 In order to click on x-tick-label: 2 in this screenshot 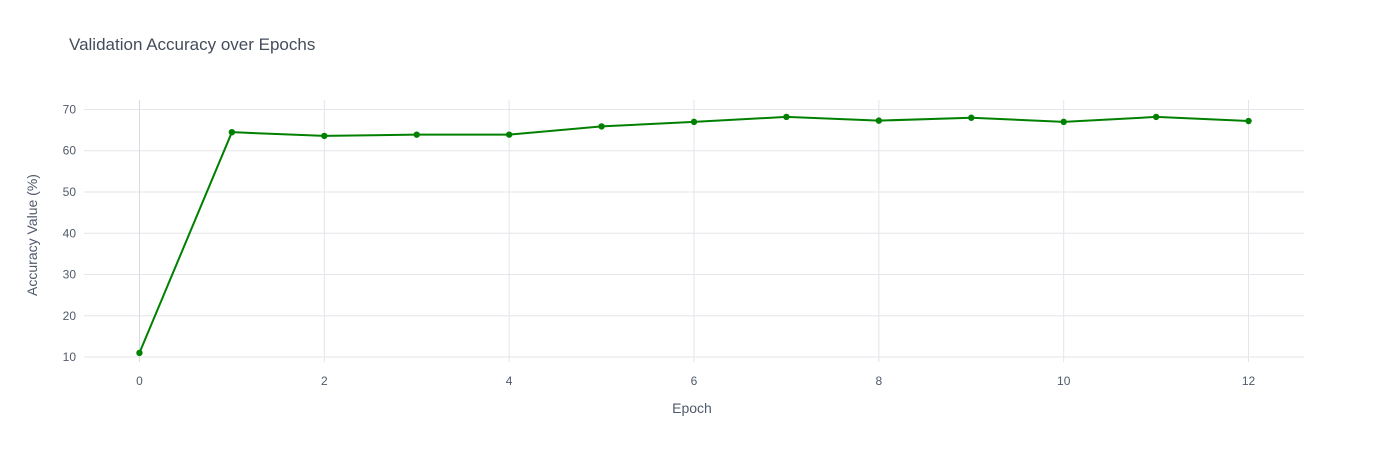, I will do `click(324, 381)`.